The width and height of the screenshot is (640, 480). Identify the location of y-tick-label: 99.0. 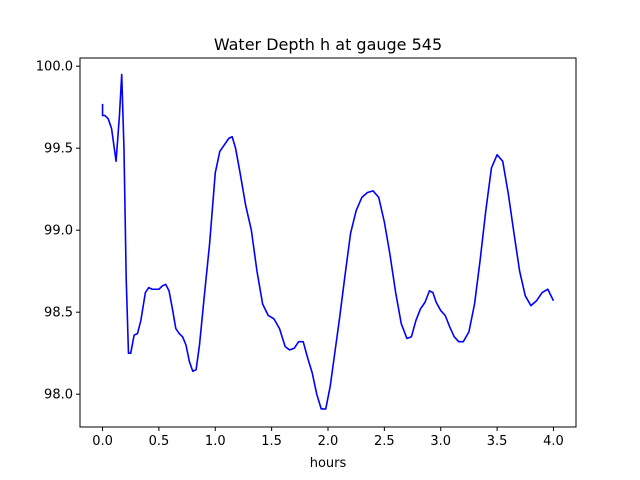
(58, 231).